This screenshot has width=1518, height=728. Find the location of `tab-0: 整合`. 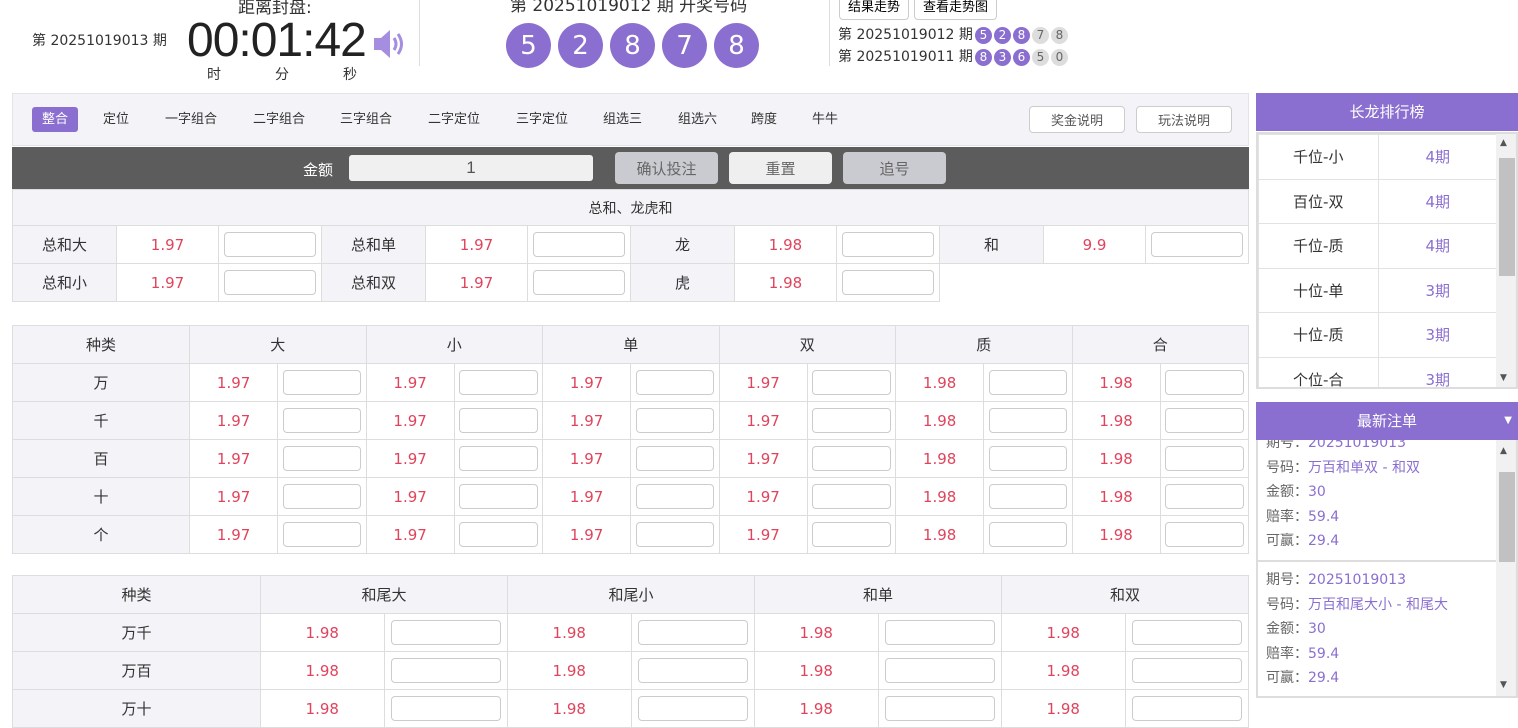

tab-0: 整合 is located at coordinates (55, 119).